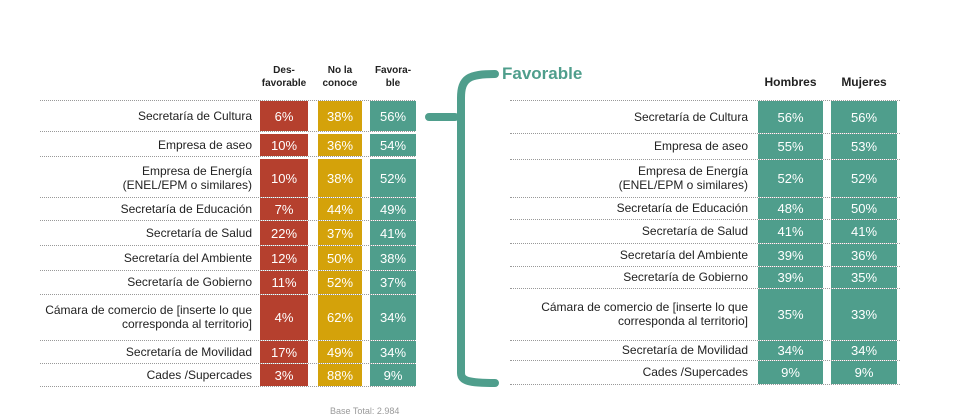  What do you see at coordinates (682, 208) in the screenshot?
I see `right-row-label: Secretaría de Educación` at bounding box center [682, 208].